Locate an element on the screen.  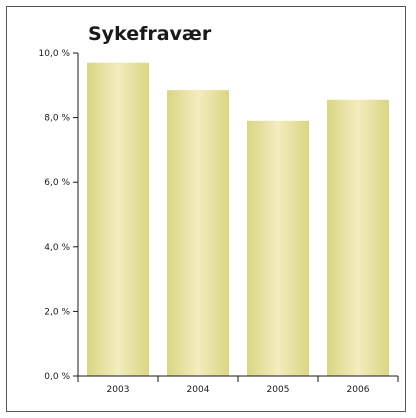
y-tick-label: 6,0 % is located at coordinates (57, 183).